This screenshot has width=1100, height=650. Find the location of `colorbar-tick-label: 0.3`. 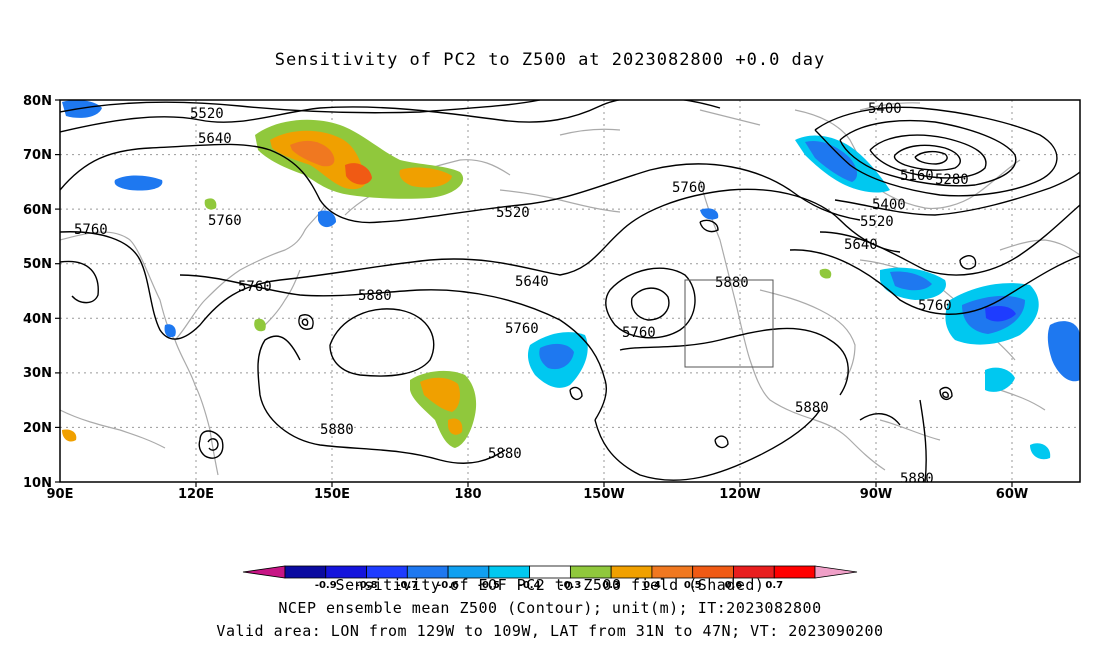

colorbar-tick-label: 0.3 is located at coordinates (611, 585).